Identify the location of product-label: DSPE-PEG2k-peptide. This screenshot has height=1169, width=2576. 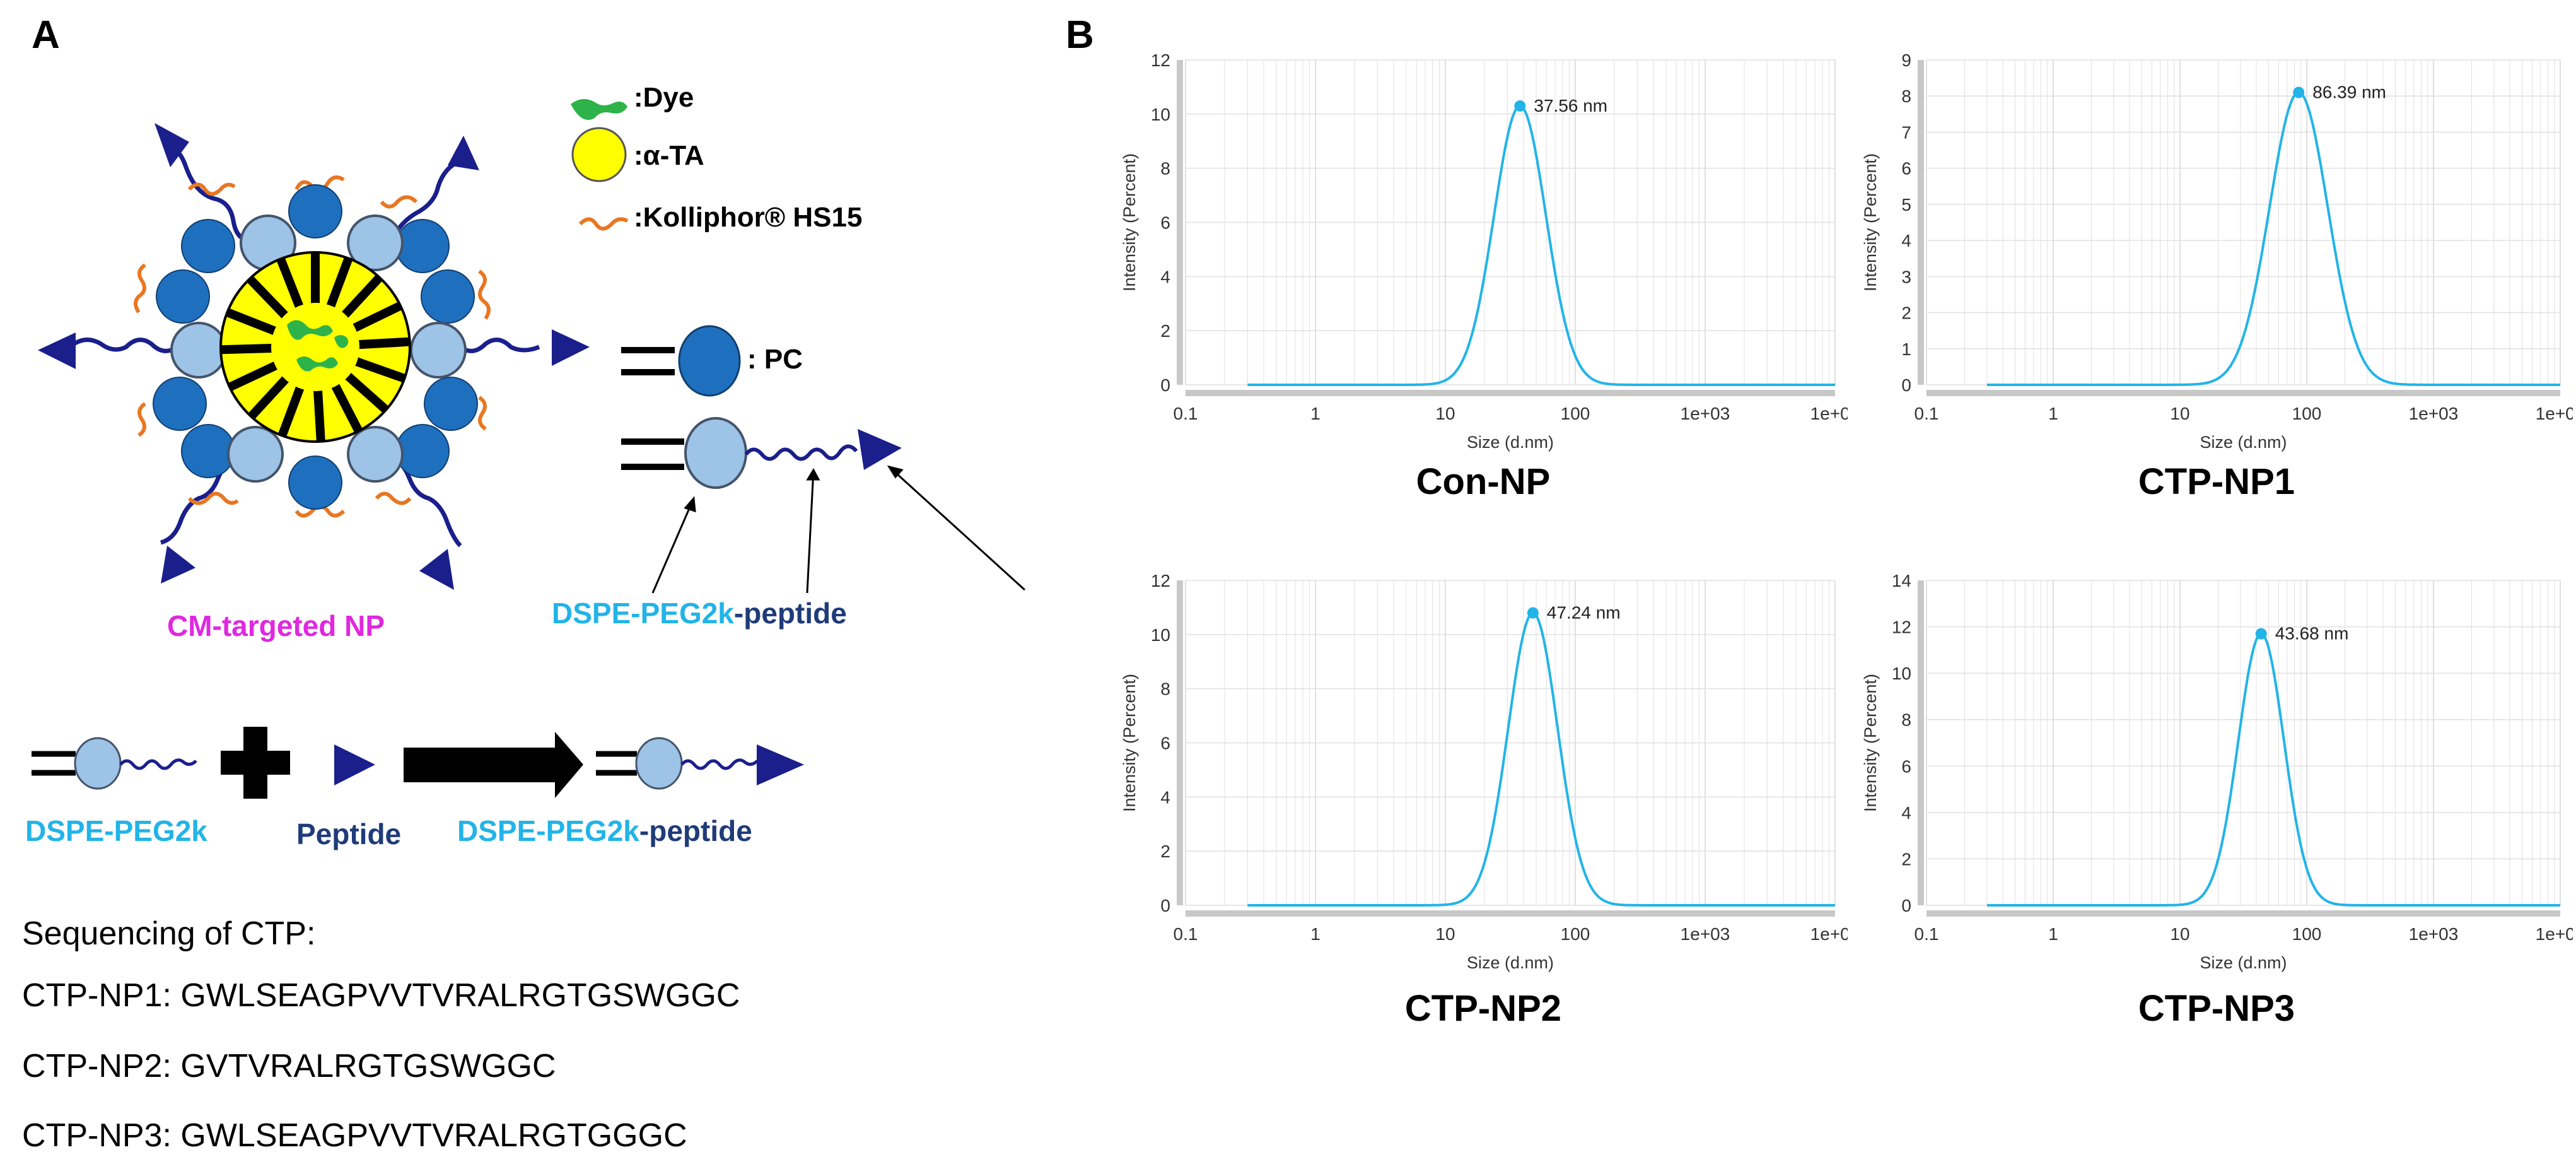
(604, 831).